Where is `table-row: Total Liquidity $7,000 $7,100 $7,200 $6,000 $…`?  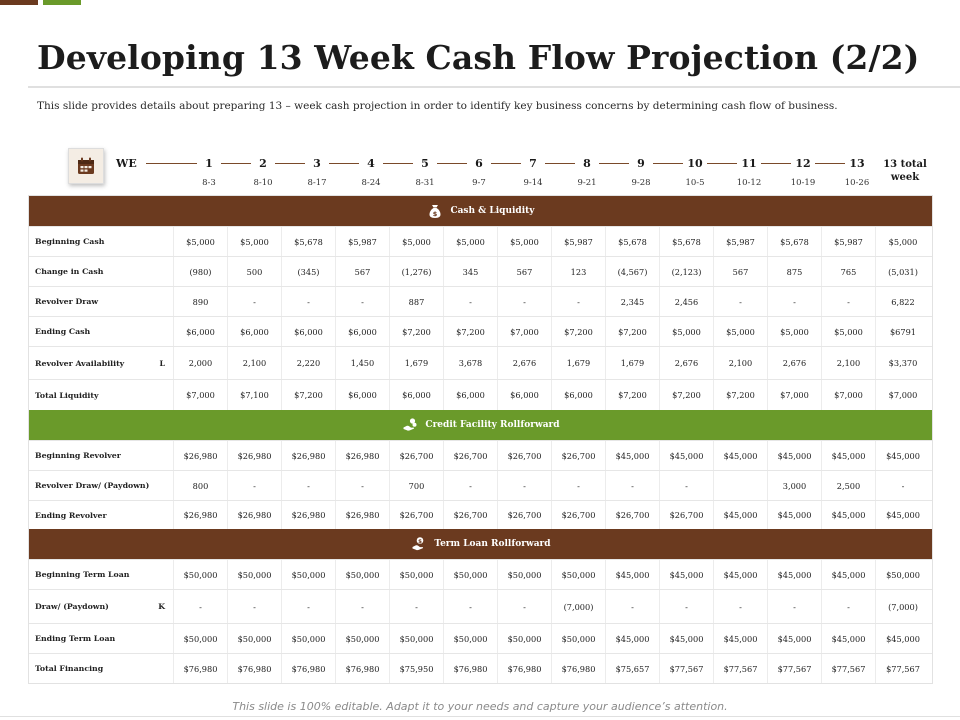
table-row: Total Liquidity $7,000 $7,100 $7,200 $6,000 $… is located at coordinates (480, 394).